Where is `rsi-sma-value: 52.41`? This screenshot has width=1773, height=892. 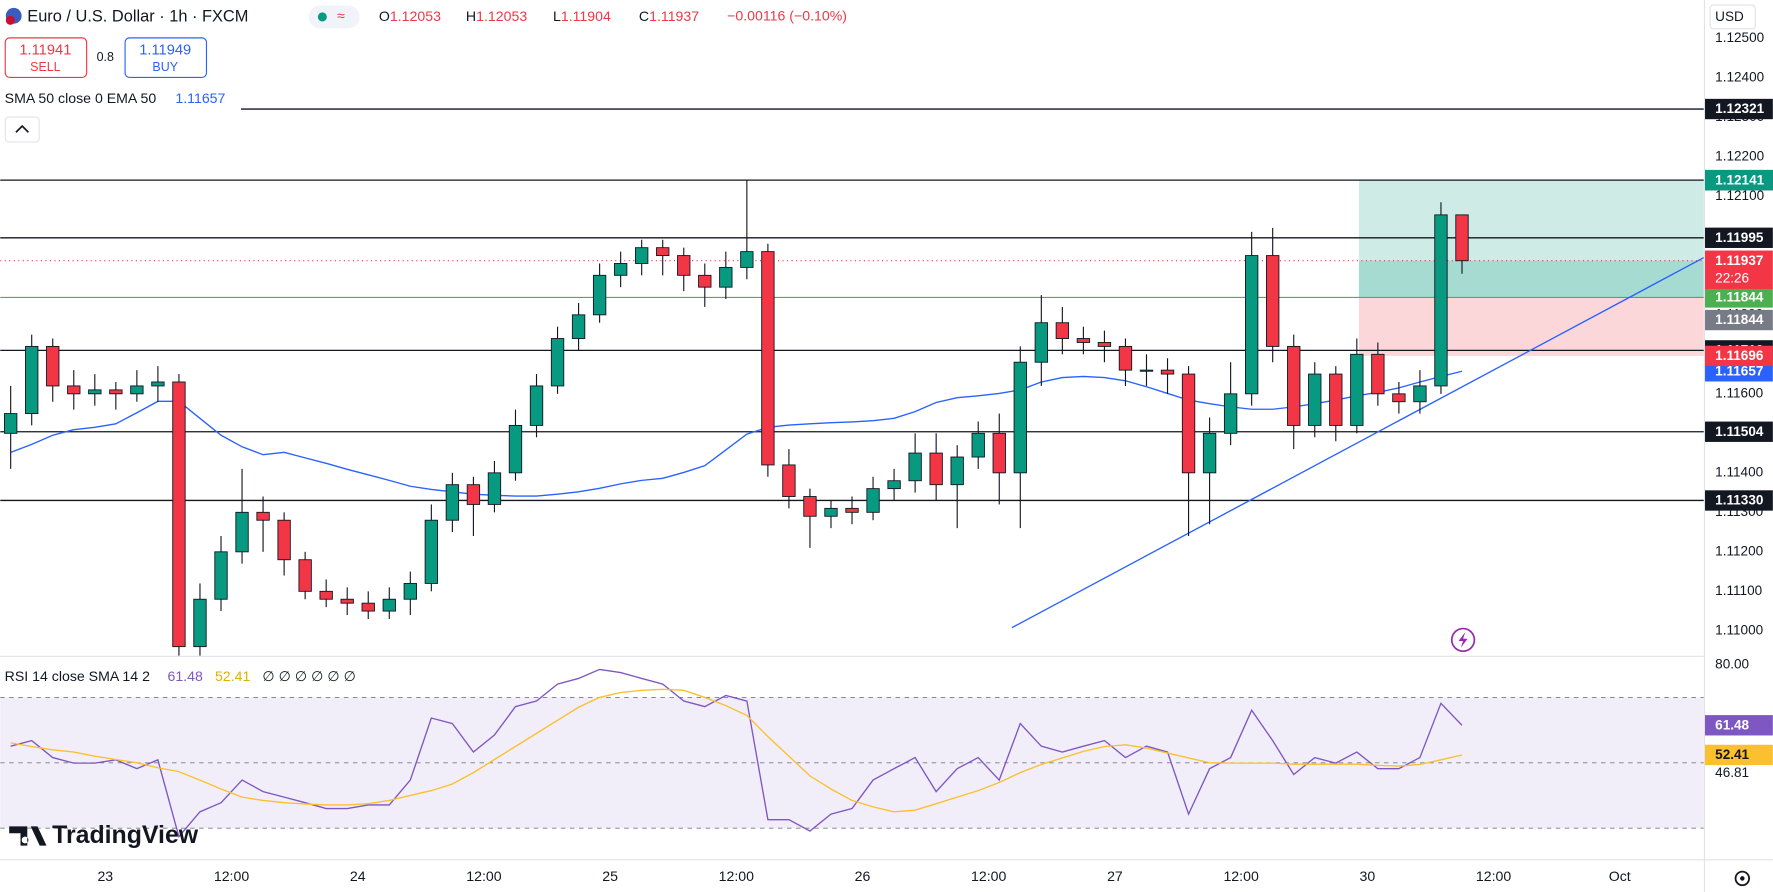
rsi-sma-value: 52.41 is located at coordinates (232, 676).